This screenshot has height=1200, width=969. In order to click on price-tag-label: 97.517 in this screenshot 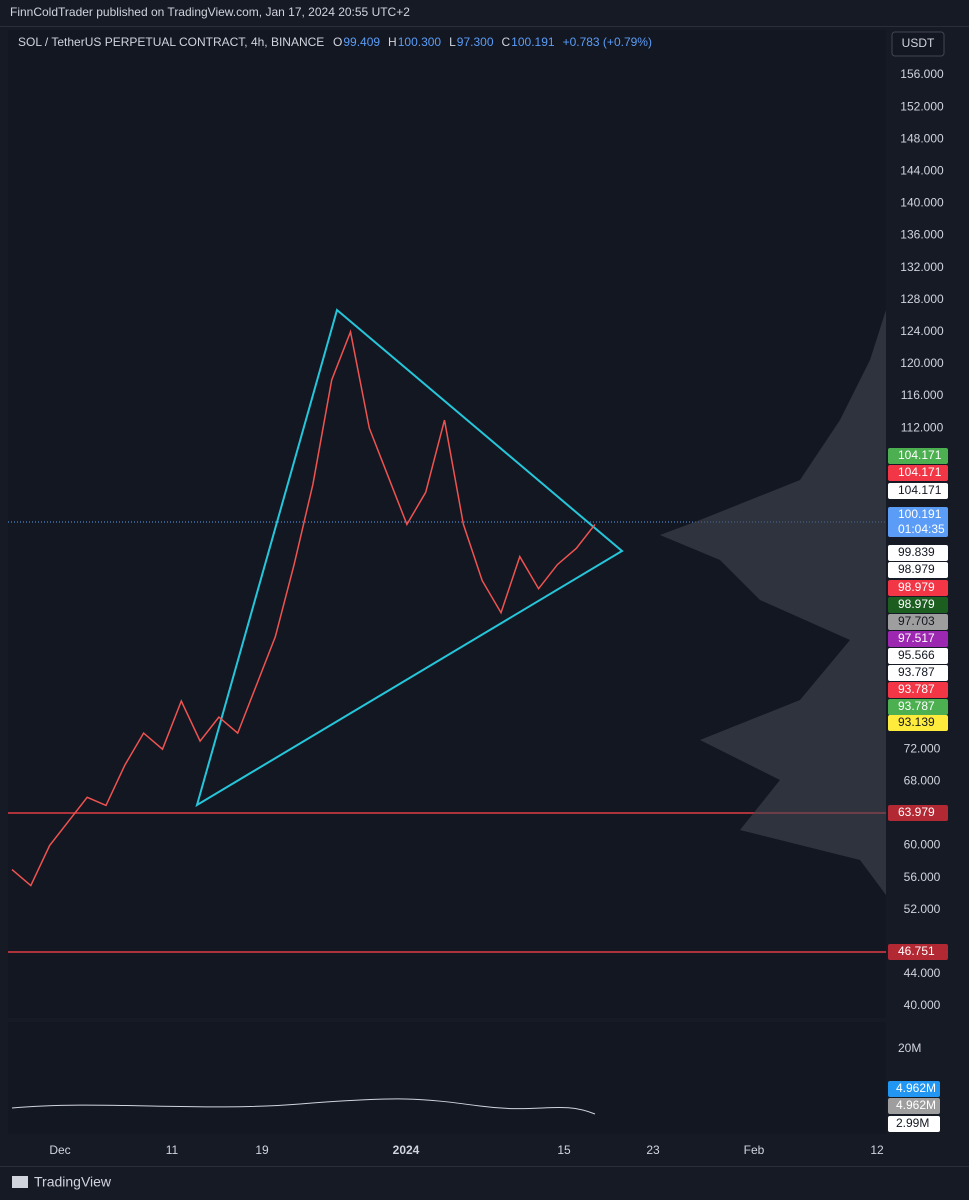, I will do `click(916, 638)`.